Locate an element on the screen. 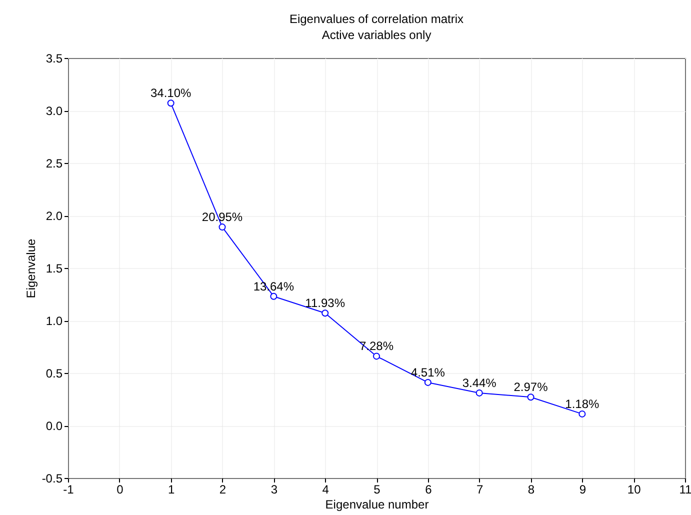 The height and width of the screenshot is (515, 691). x-tick-label: 6 is located at coordinates (428, 489).